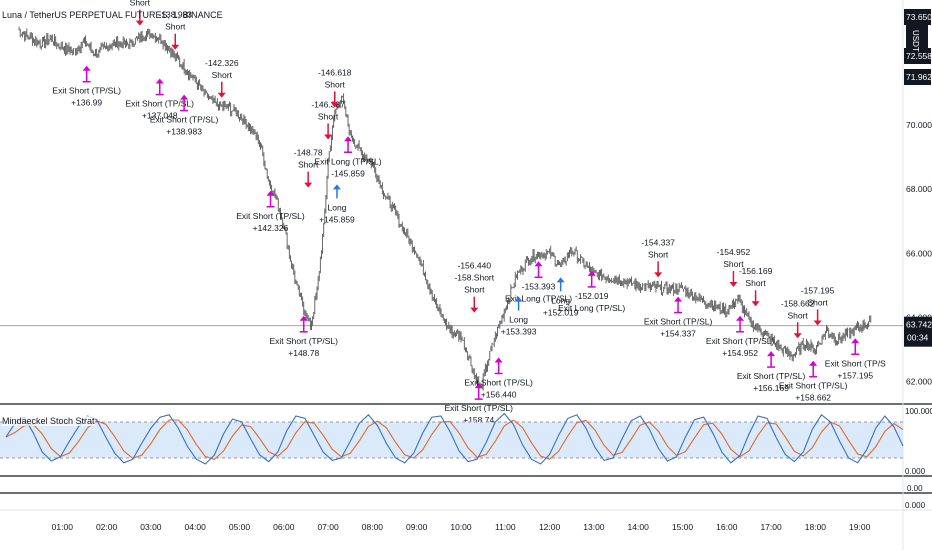 Image resolution: width=932 pixels, height=555 pixels. Describe the element at coordinates (915, 488) in the screenshot. I see `extra-pane-label: 0.00` at that location.